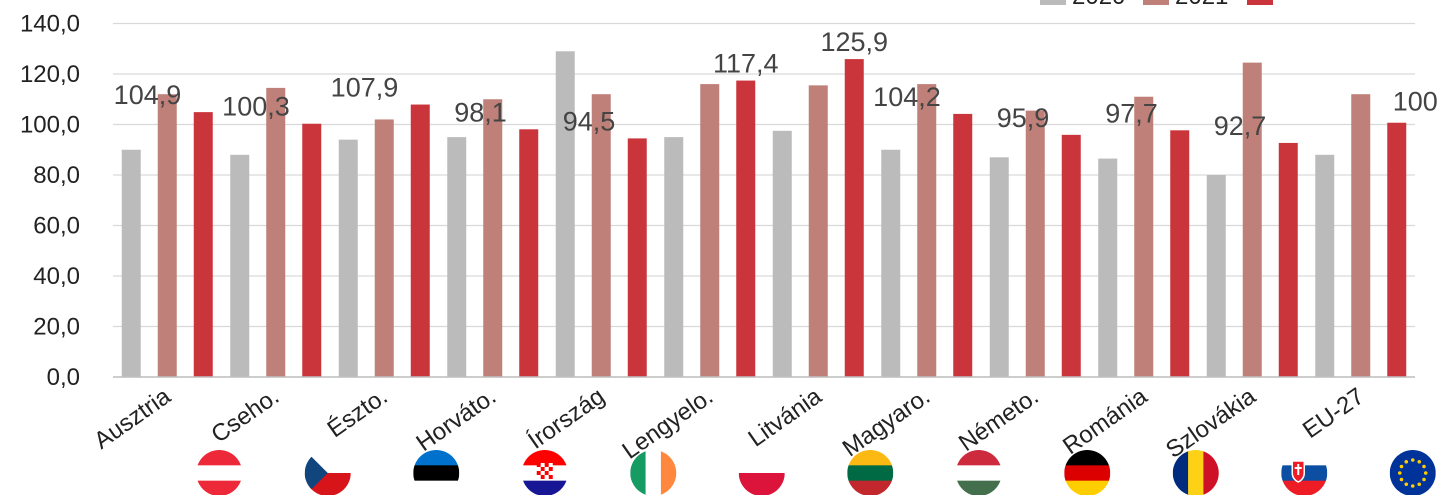 The width and height of the screenshot is (1439, 495). Describe the element at coordinates (667, 424) in the screenshot. I see `x-tick-label: Lengyelo.` at that location.